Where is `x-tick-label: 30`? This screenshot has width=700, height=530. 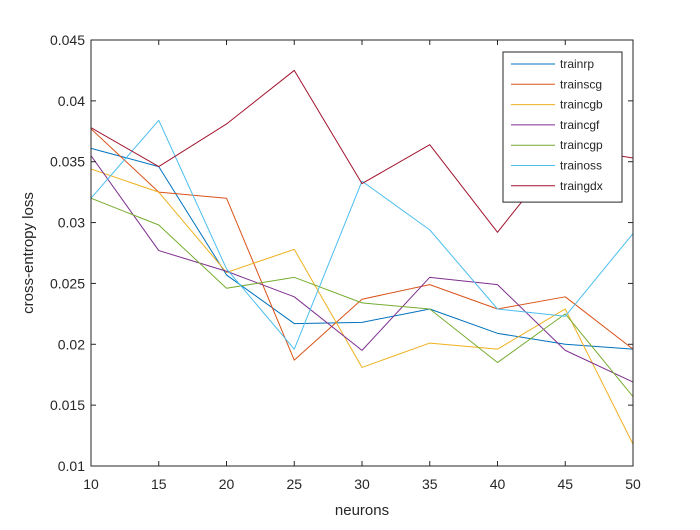 x-tick-label: 30 is located at coordinates (362, 484).